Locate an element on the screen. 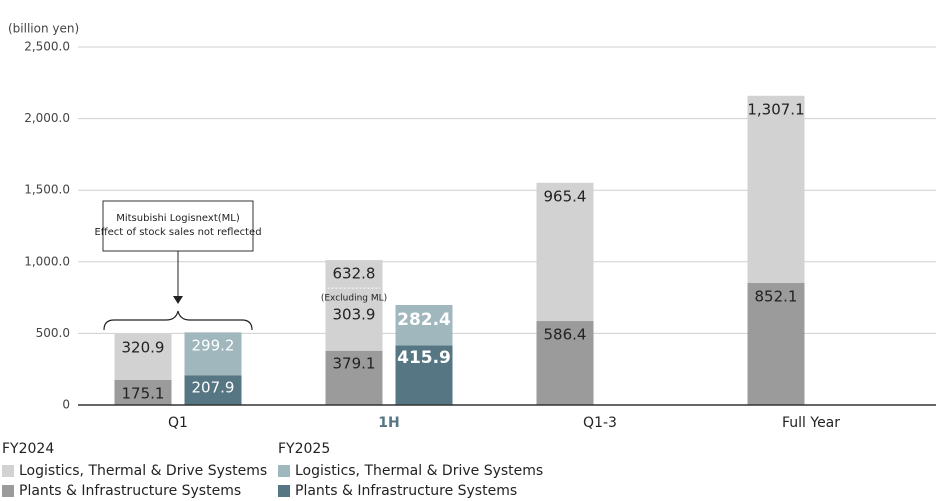  x-tick-label: 1H is located at coordinates (388, 423).